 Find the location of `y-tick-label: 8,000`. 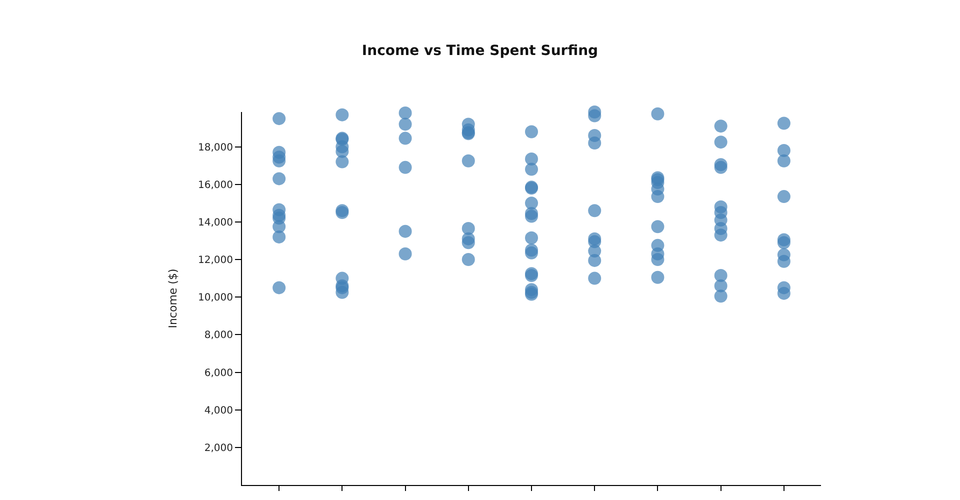

y-tick-label: 8,000 is located at coordinates (218, 336).